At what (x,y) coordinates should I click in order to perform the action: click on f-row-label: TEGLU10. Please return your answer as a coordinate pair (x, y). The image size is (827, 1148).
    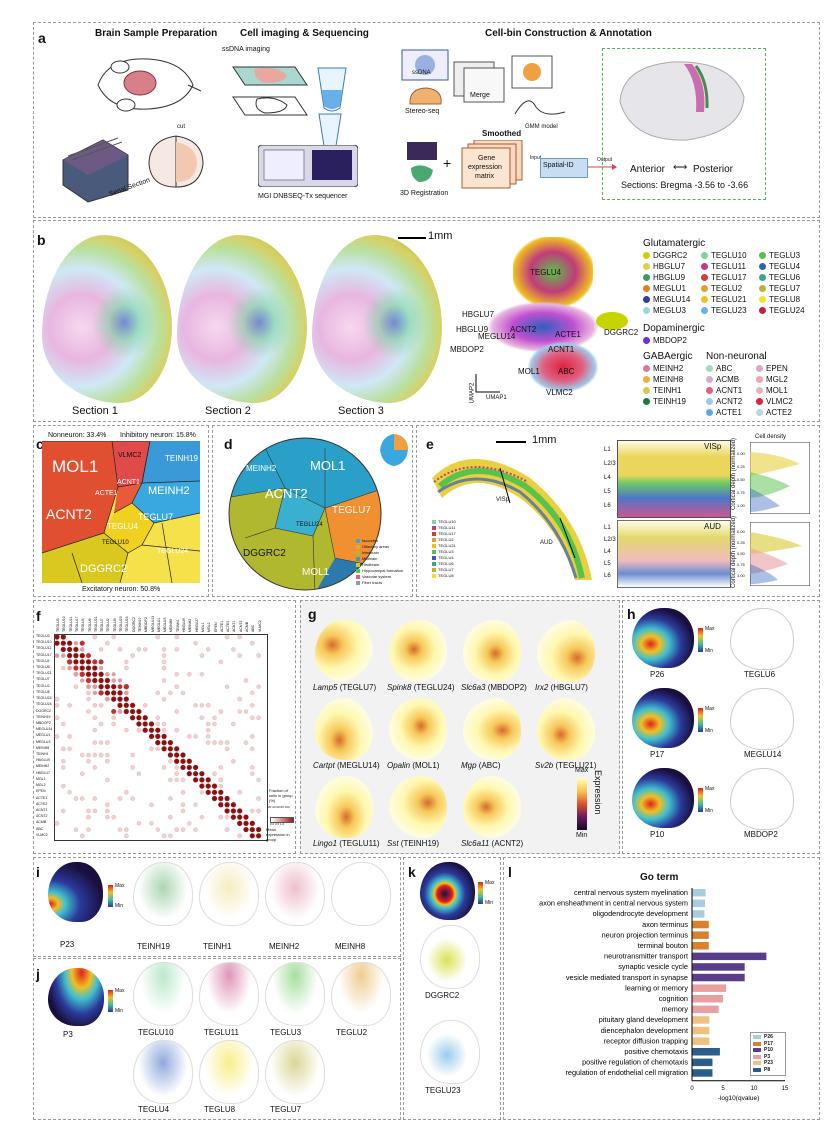
    Looking at the image, I should click on (44, 642).